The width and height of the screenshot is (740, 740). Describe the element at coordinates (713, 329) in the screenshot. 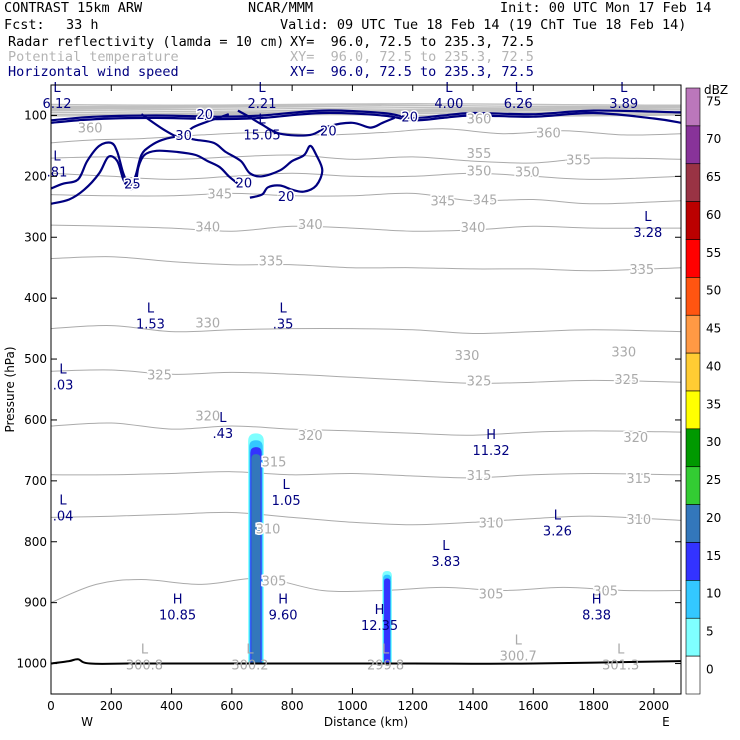

I see `colorbar-tick-label: 45` at that location.